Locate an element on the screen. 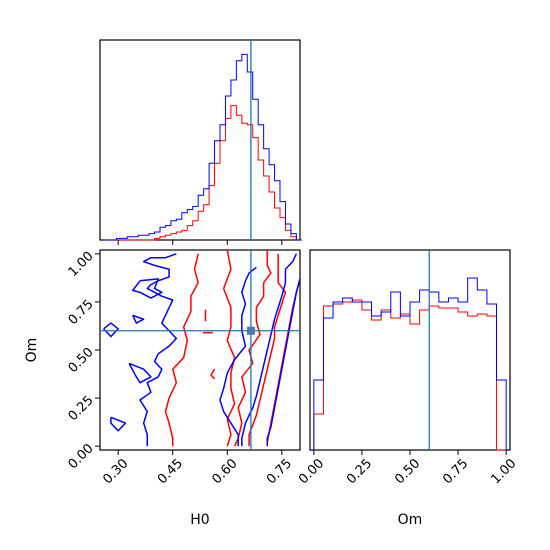  hist-Om-x-tick-label: 0.00 is located at coordinates (311, 471).